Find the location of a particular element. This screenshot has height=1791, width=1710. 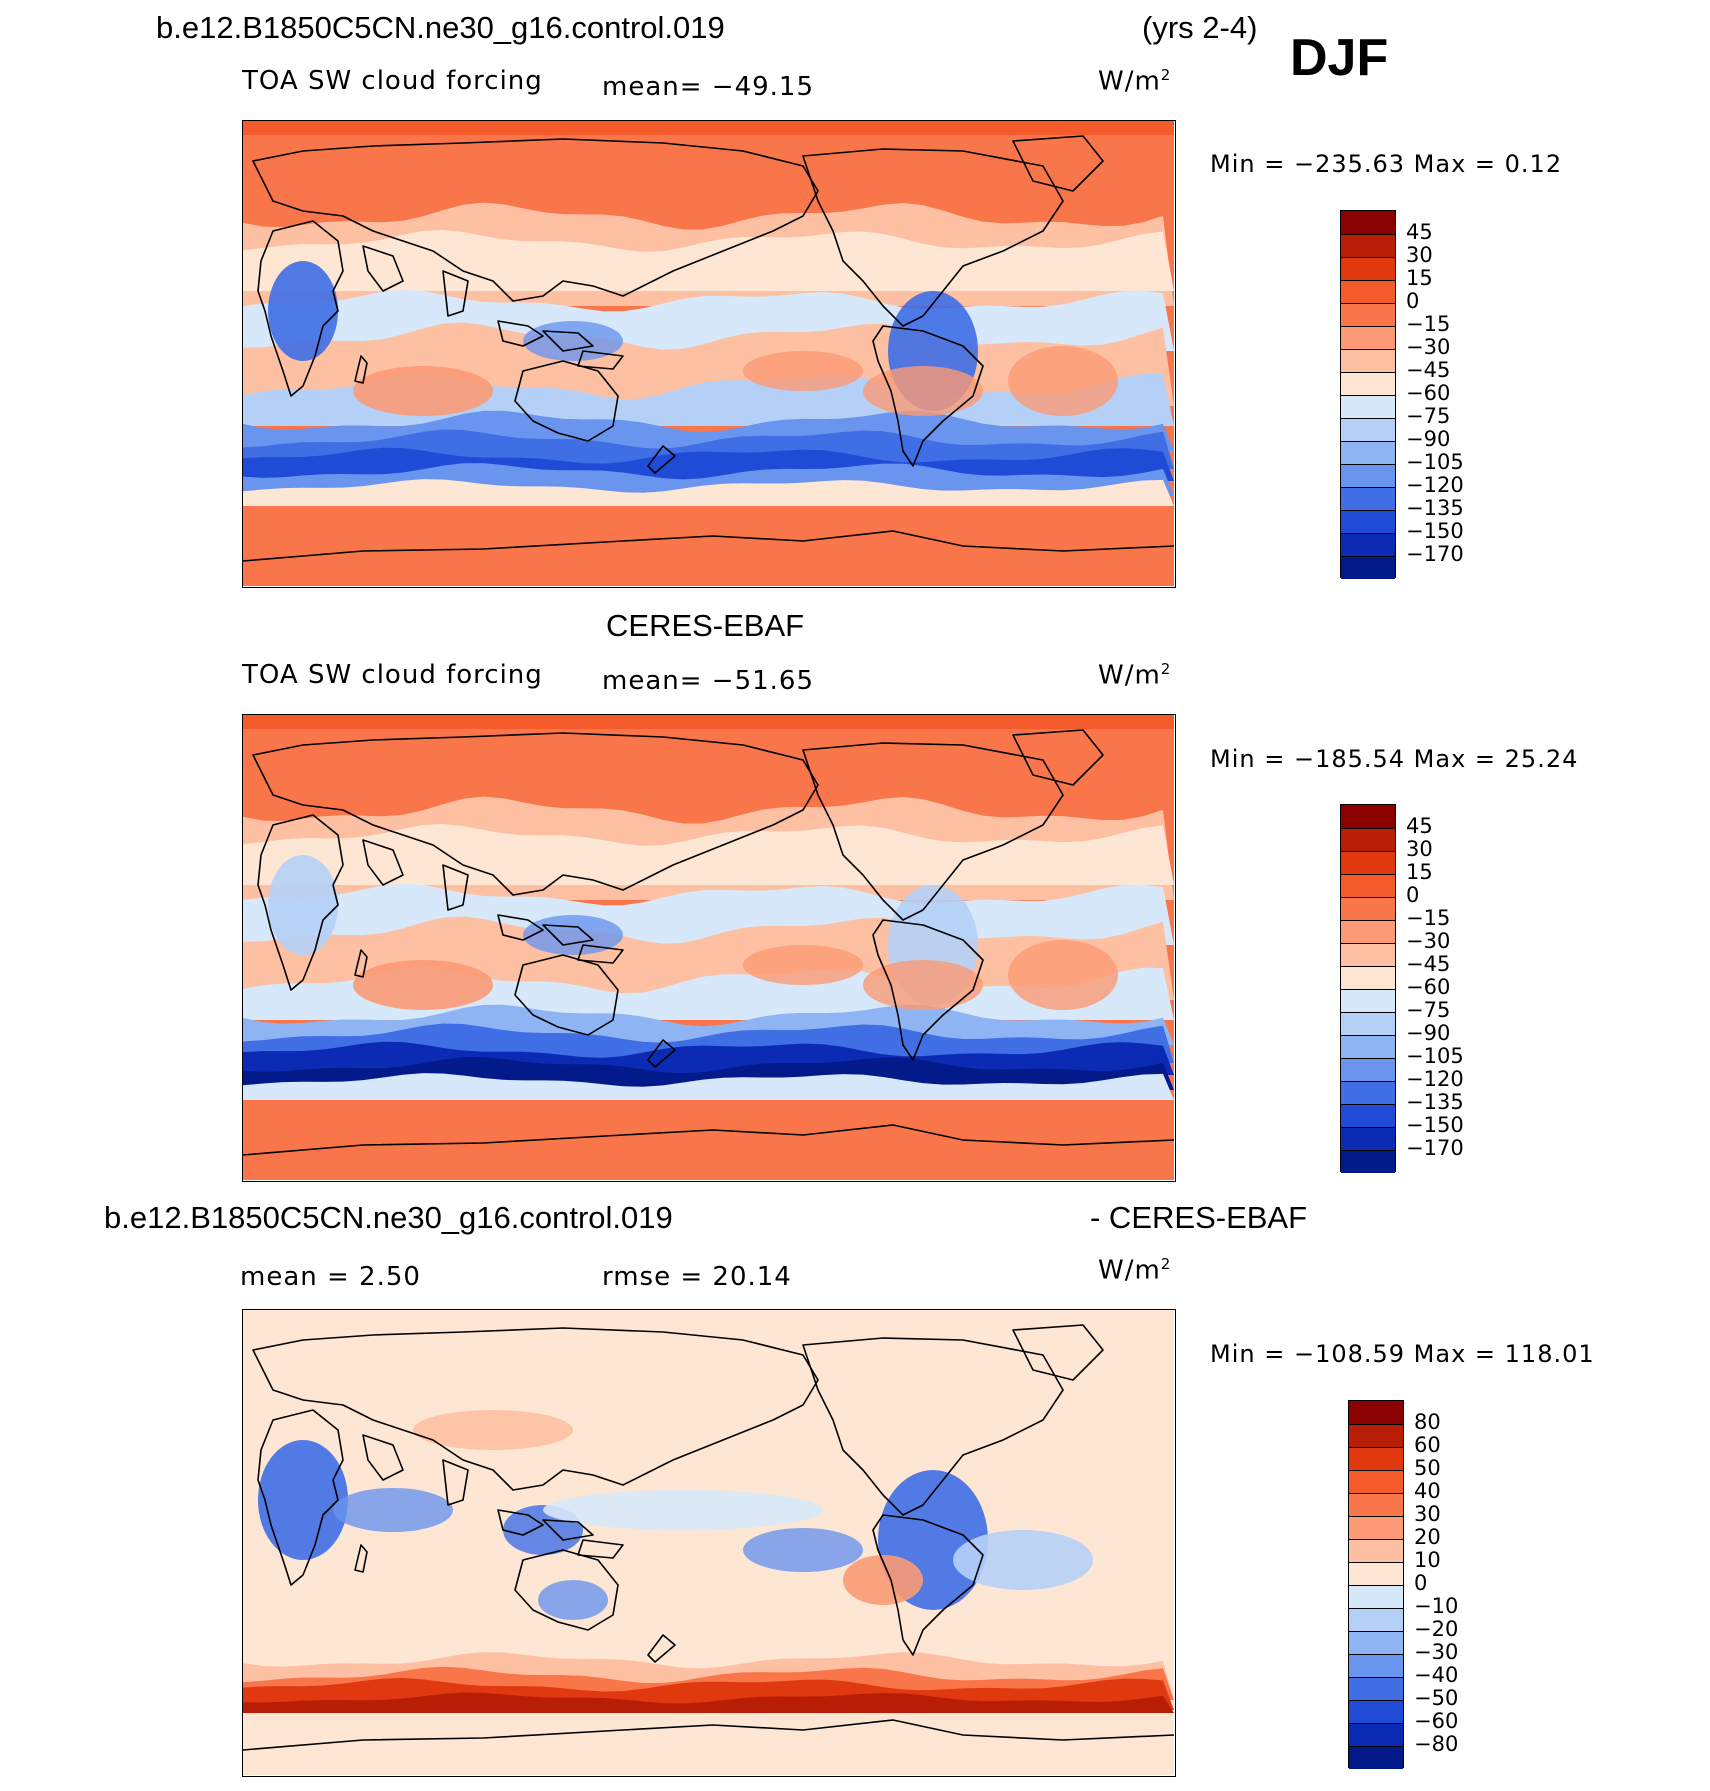

colorbar-tick-label: −105 is located at coordinates (1435, 462).